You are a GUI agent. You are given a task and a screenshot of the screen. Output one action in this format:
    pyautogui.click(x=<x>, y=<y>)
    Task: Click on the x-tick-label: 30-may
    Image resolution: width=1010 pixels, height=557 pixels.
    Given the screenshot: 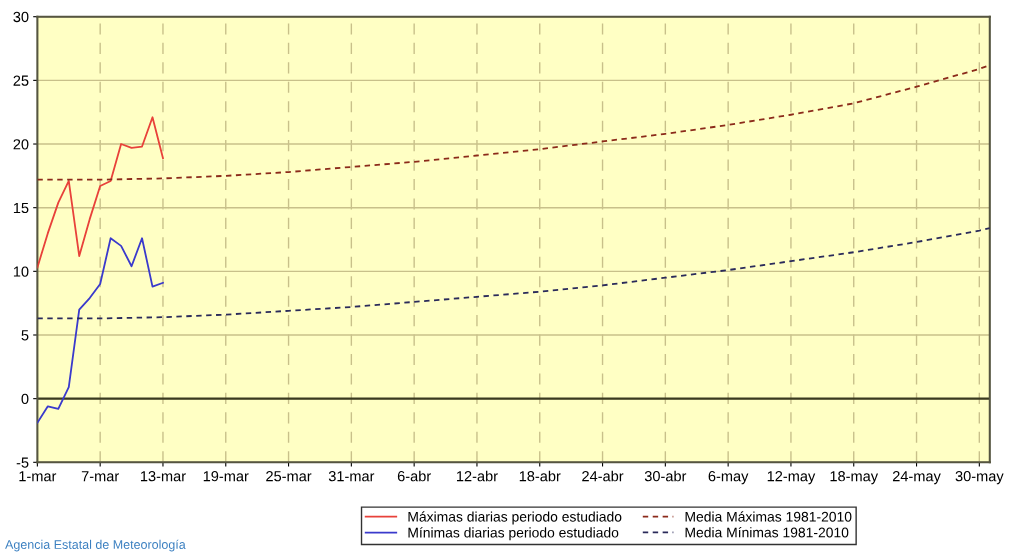 What is the action you would take?
    pyautogui.click(x=979, y=478)
    